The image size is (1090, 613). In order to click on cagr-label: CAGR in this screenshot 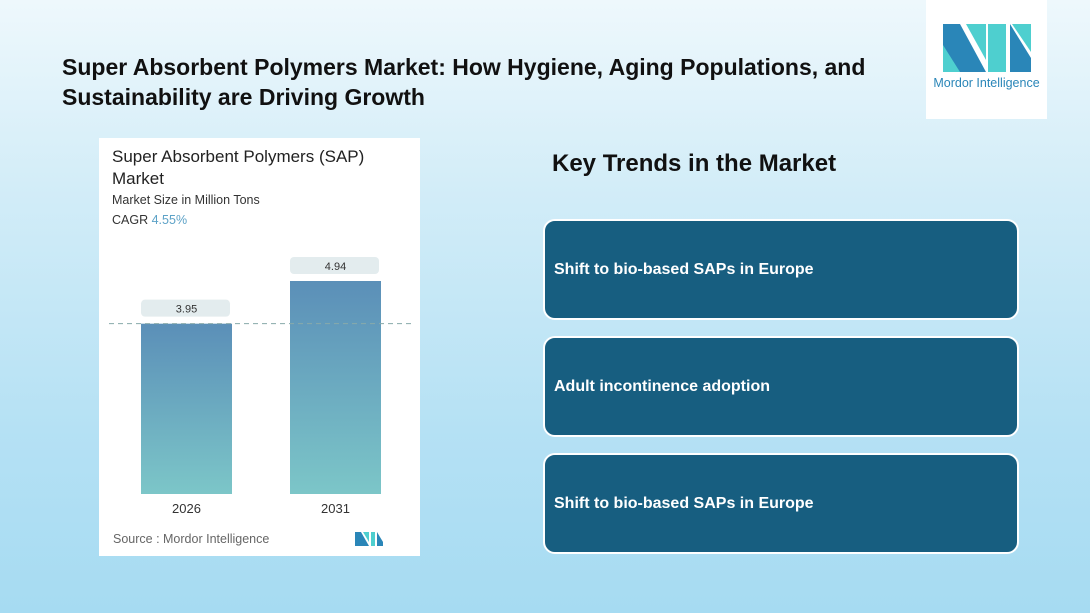, I will do `click(130, 220)`.